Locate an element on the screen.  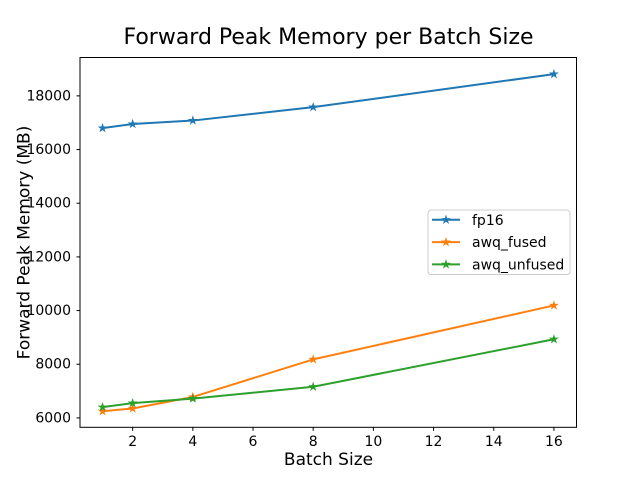
legend-entry-awq_unfused: awq_unfused is located at coordinates (498, 265).